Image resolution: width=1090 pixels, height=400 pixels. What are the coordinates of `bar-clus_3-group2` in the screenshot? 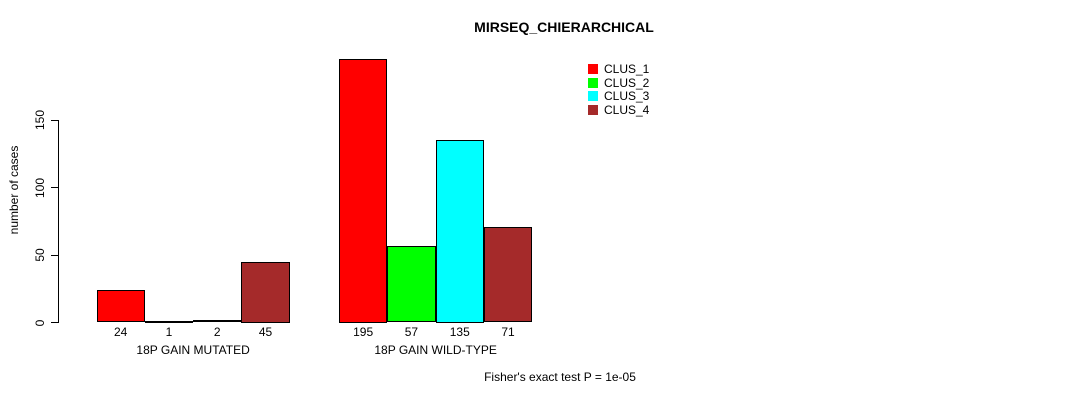 It's located at (459, 231).